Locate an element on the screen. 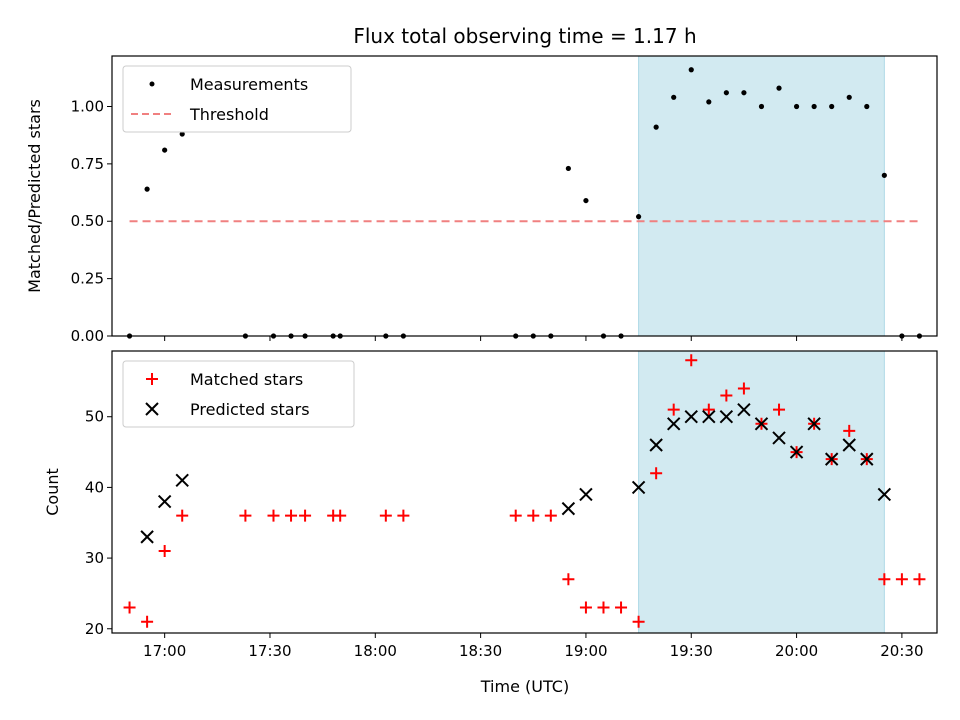 Image resolution: width=960 pixels, height=720 pixels. chart-title: Flux total observing time = 1.17 h is located at coordinates (524, 36).